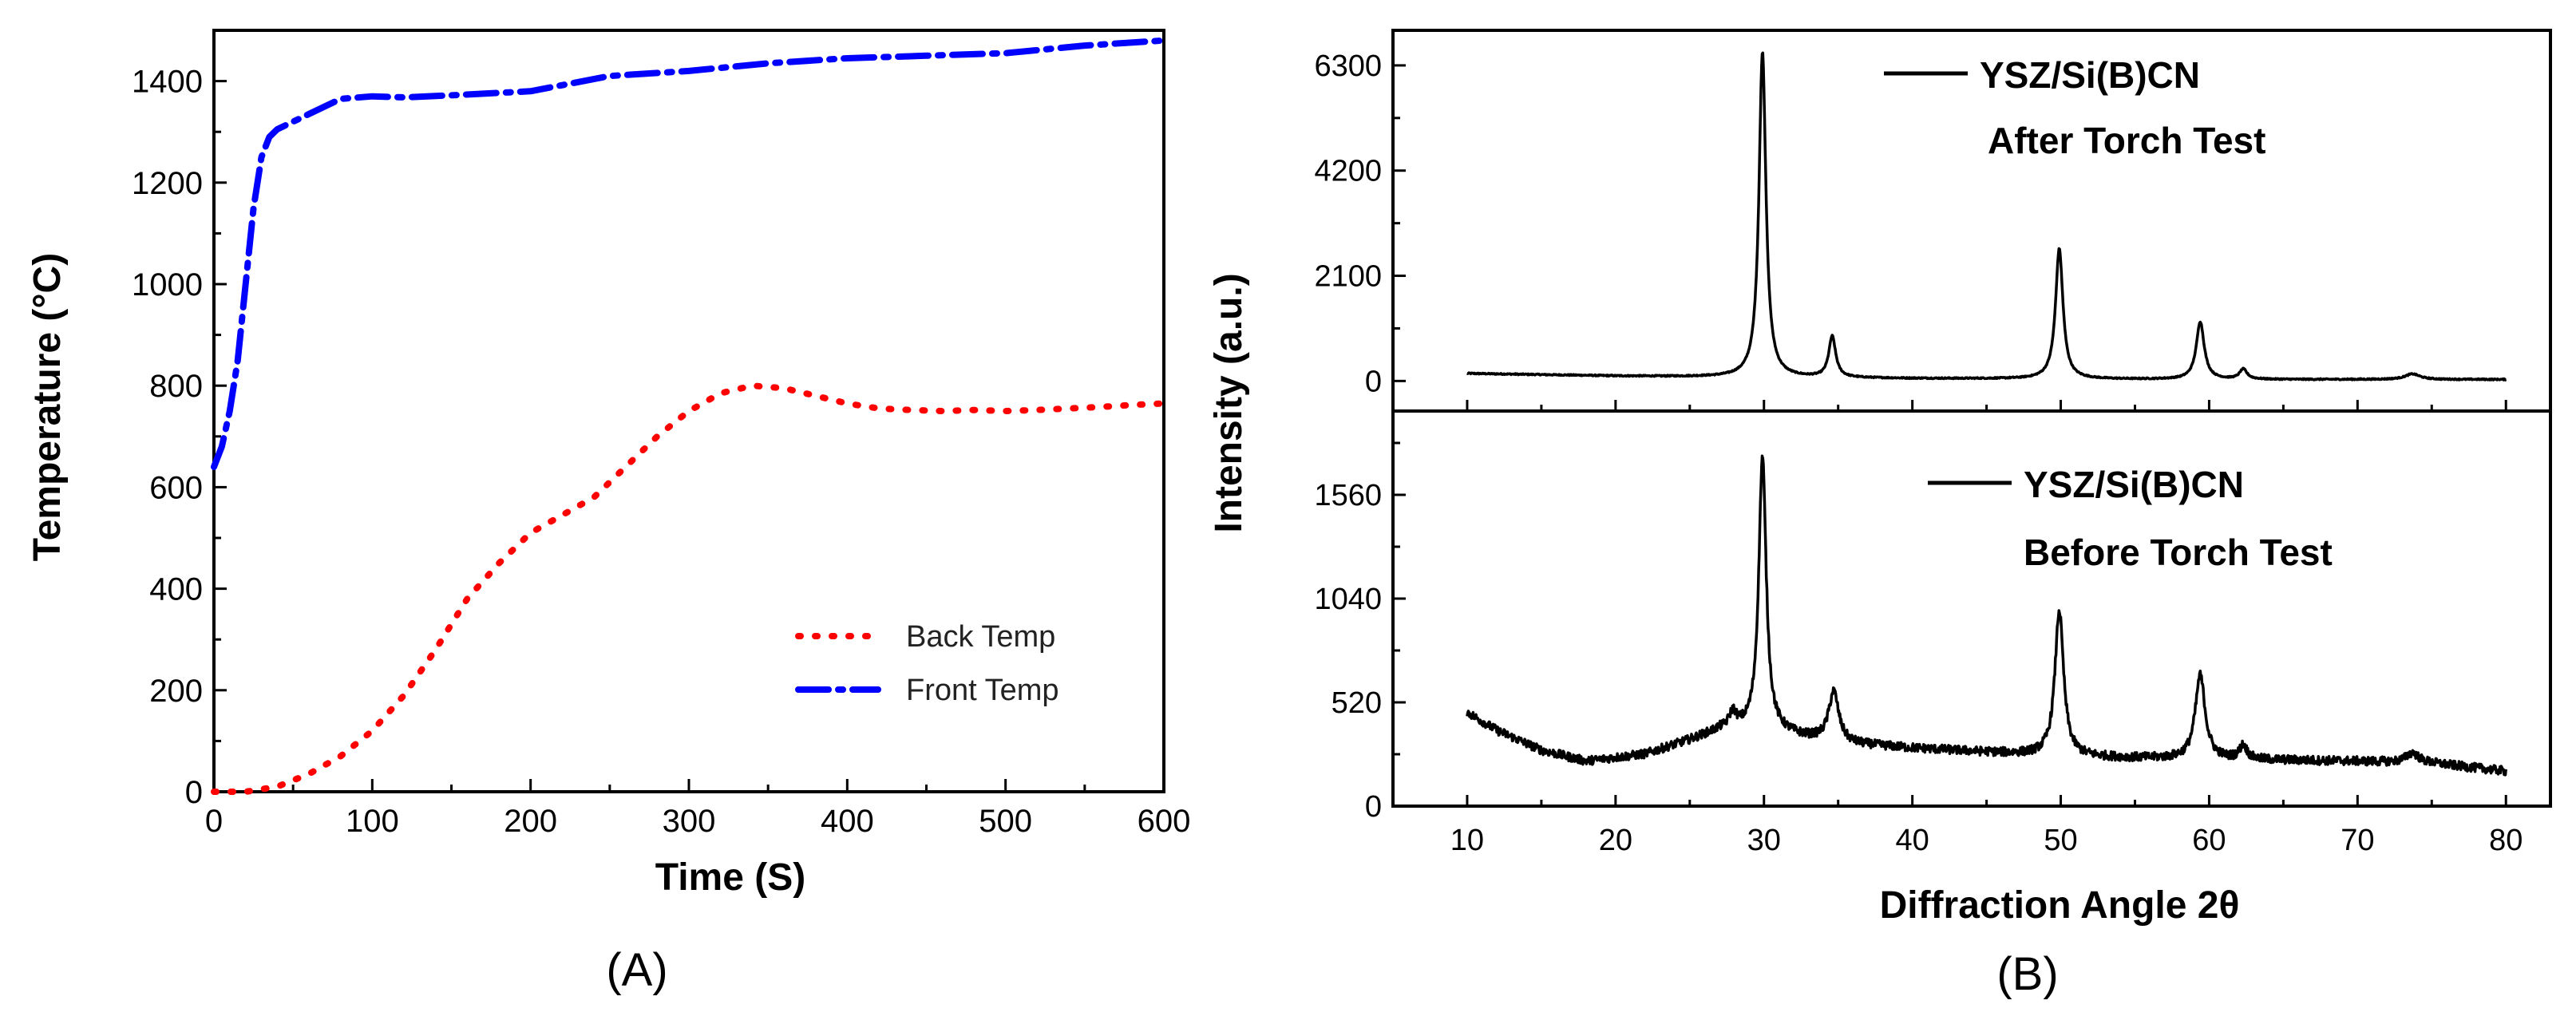 Image resolution: width=2576 pixels, height=1024 pixels. I want to click on panel-a-y-tick-label: 200, so click(176, 691).